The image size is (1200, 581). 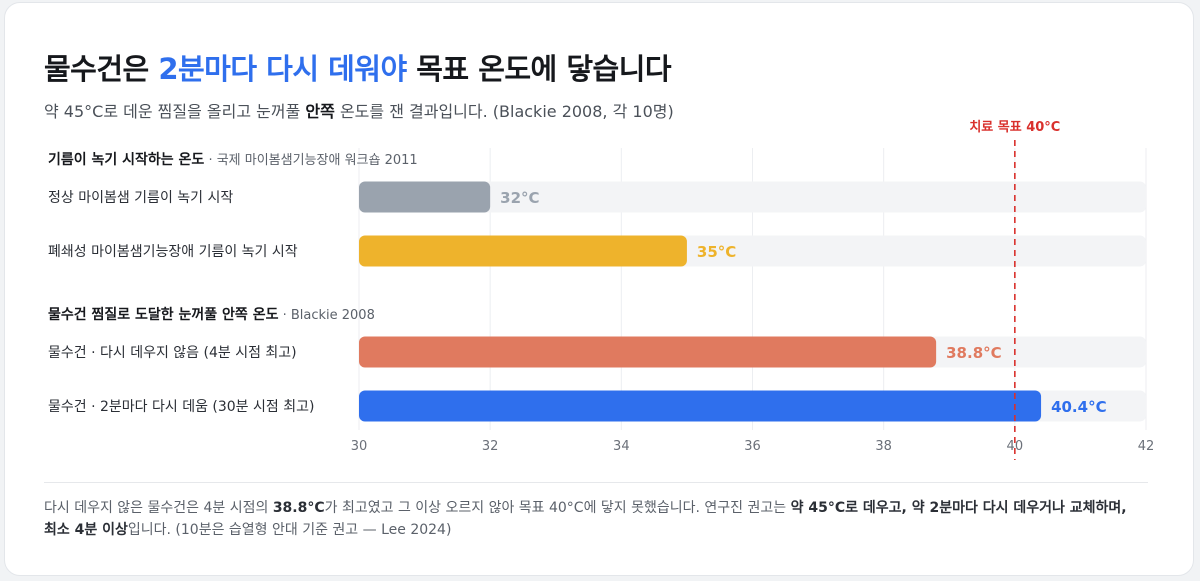 I want to click on group-title-text: 기름이 녹기 시작하는 온도, so click(x=126, y=159).